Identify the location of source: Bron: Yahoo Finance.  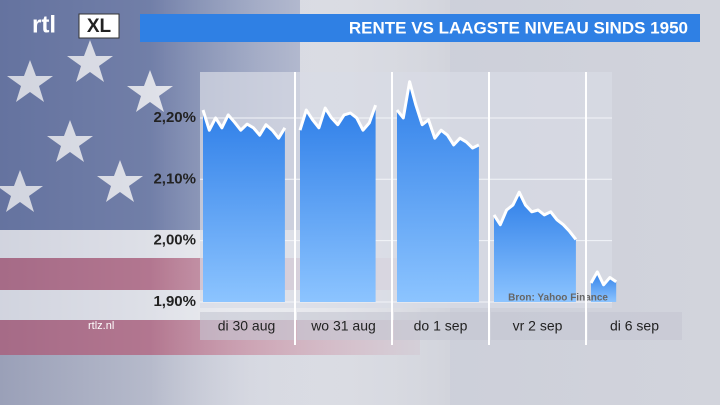
(558, 298).